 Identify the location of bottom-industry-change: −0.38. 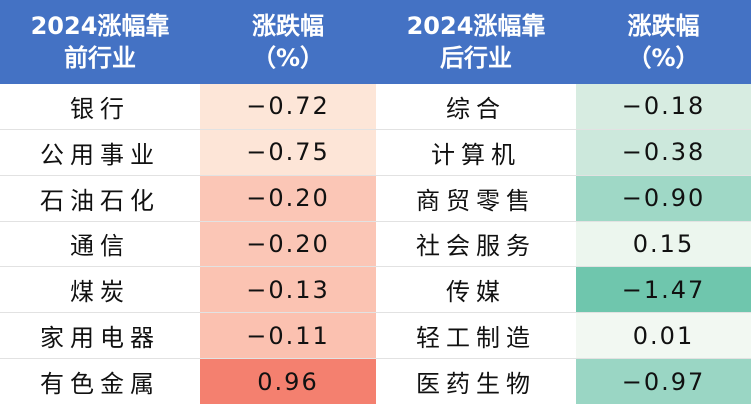
(663, 152).